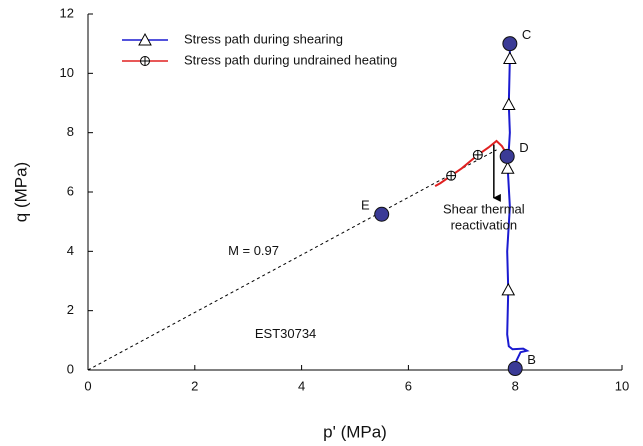 The image size is (643, 446). Describe the element at coordinates (365, 205) in the screenshot. I see `point-label: E` at that location.